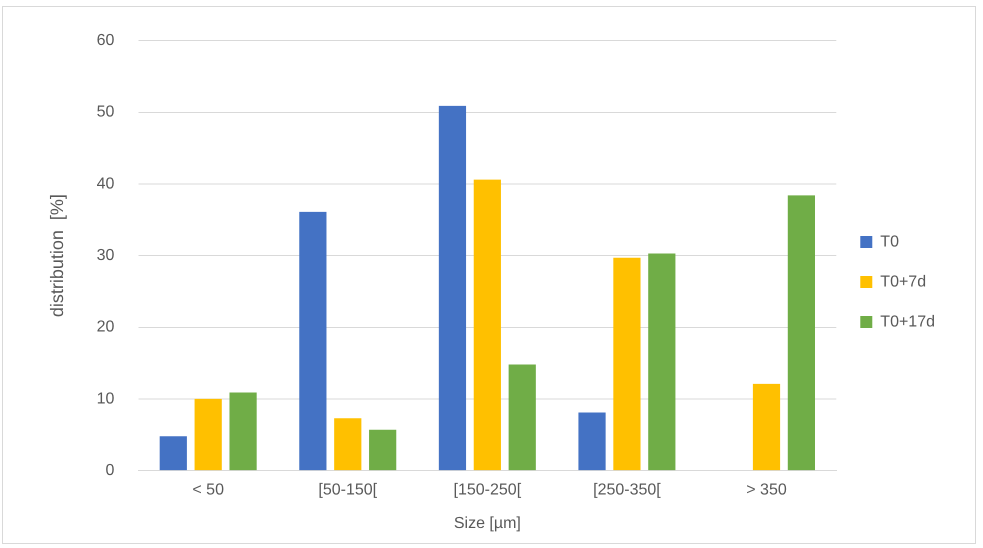 The height and width of the screenshot is (548, 983). What do you see at coordinates (56, 256) in the screenshot?
I see `y-axis-title: distribution [%]` at bounding box center [56, 256].